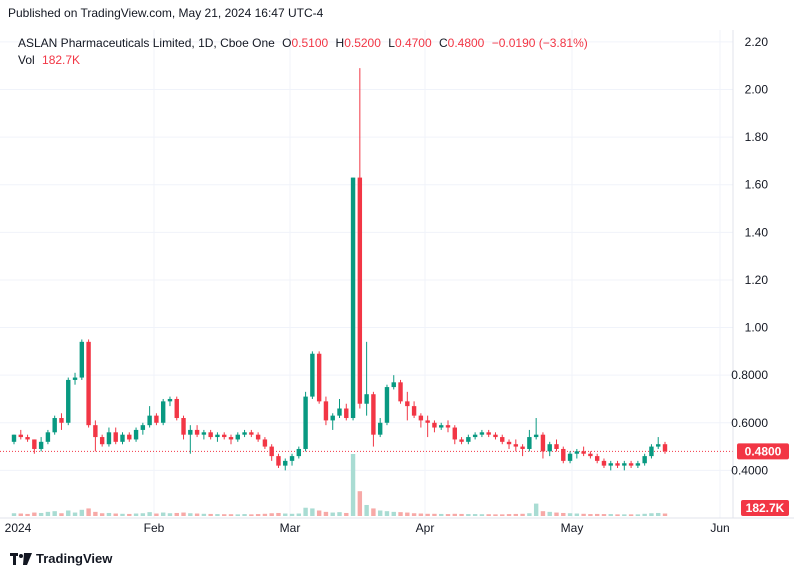 The image size is (804, 578). I want to click on x-tick-label: Apr, so click(425, 528).